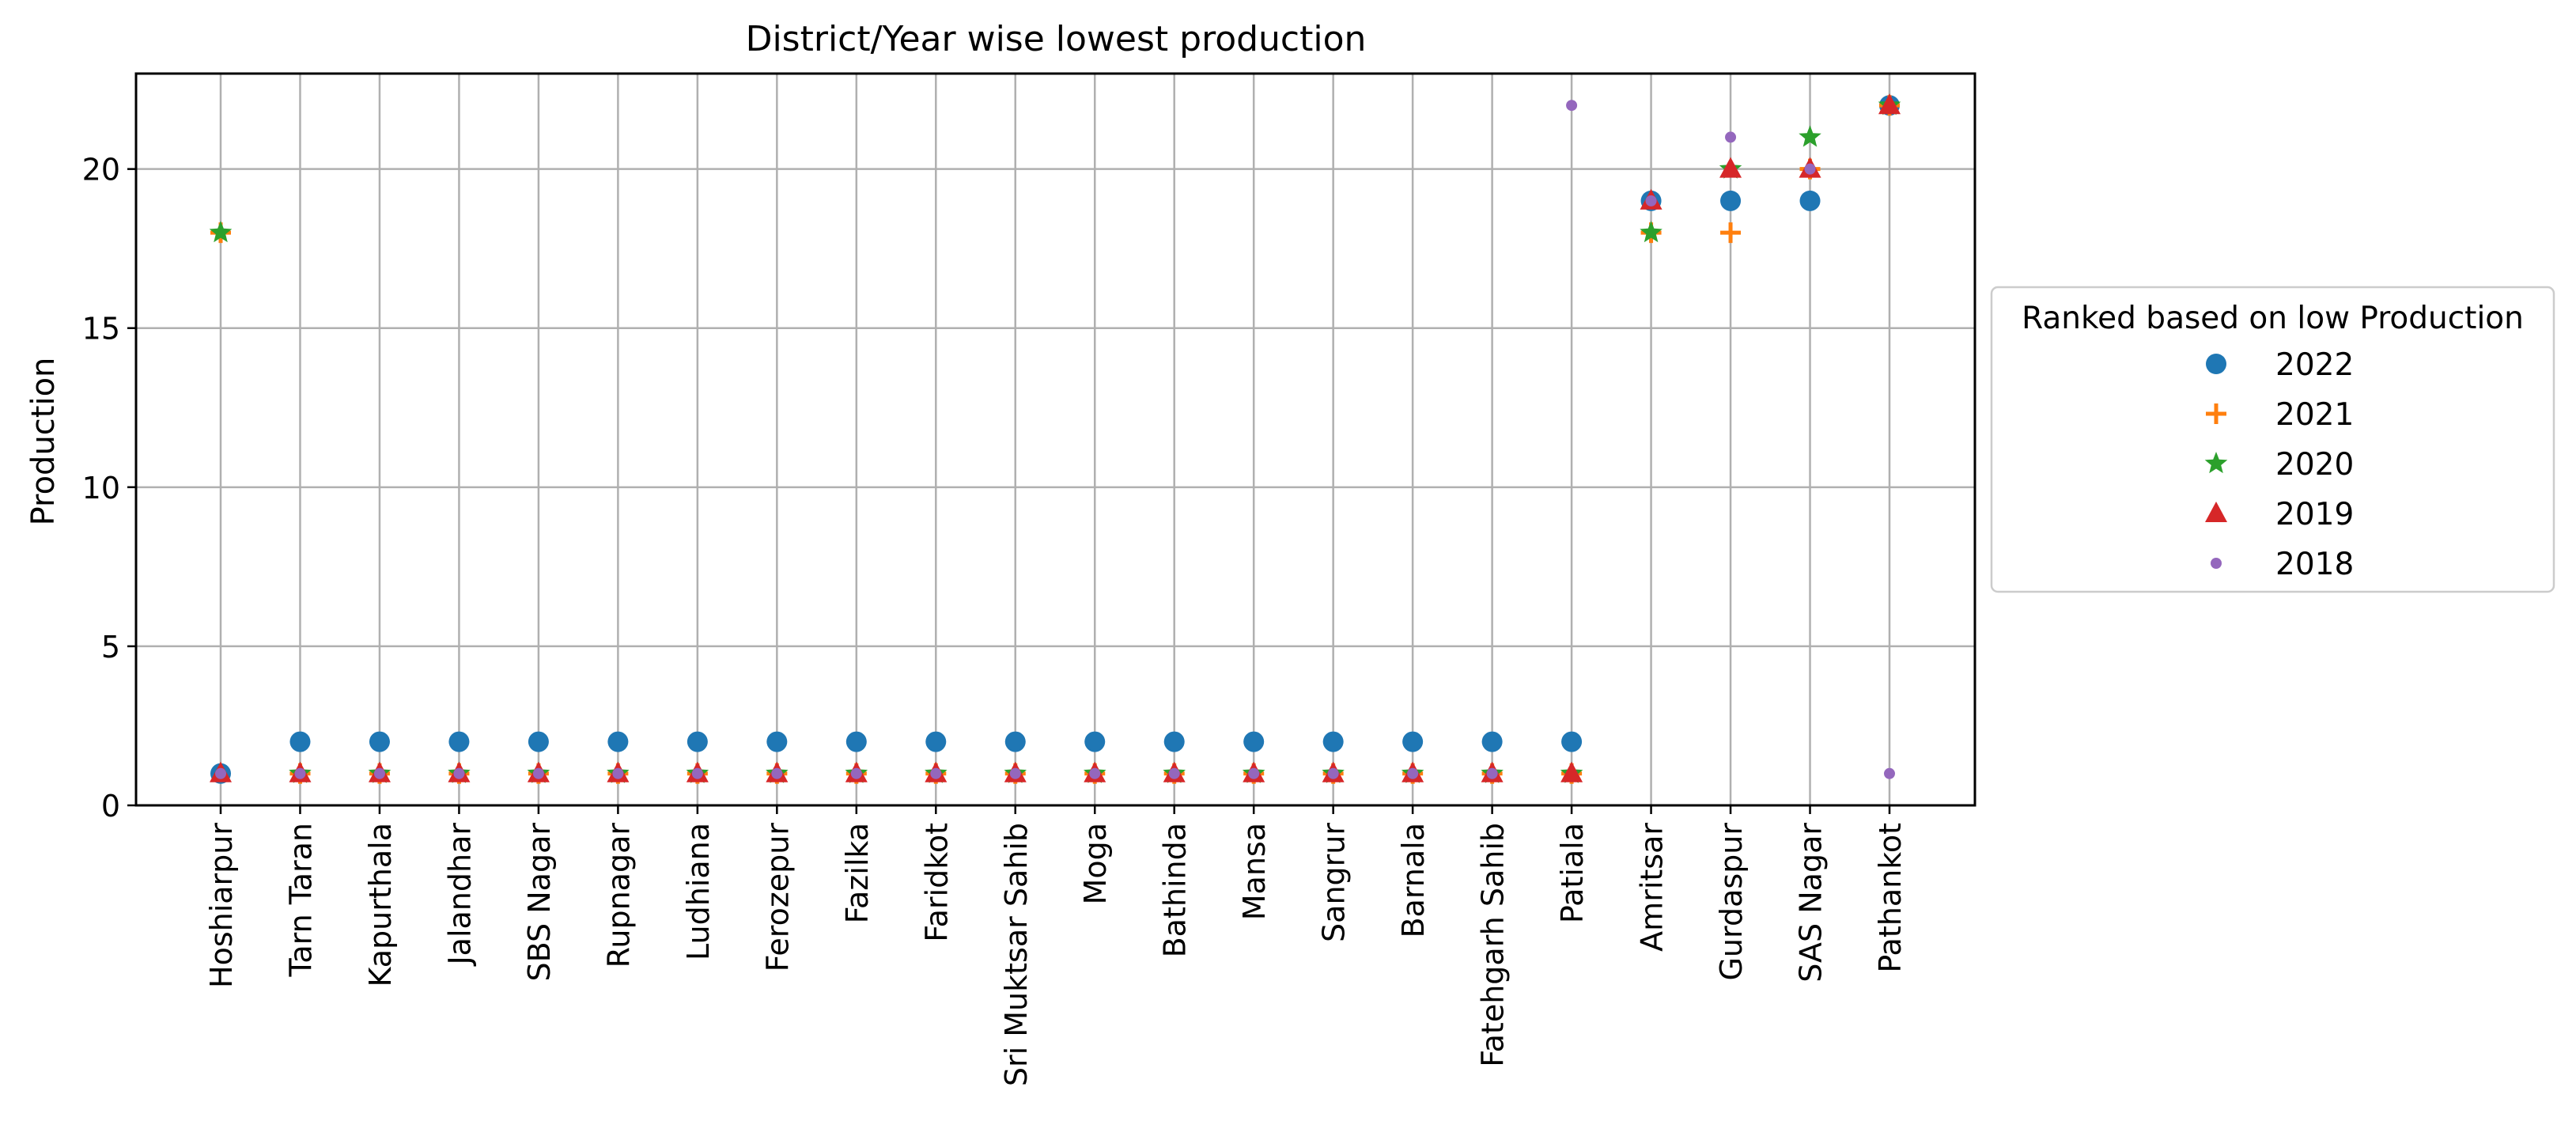 The image size is (2576, 1140). What do you see at coordinates (300, 773) in the screenshot?
I see `point-2018-tarn-taran` at bounding box center [300, 773].